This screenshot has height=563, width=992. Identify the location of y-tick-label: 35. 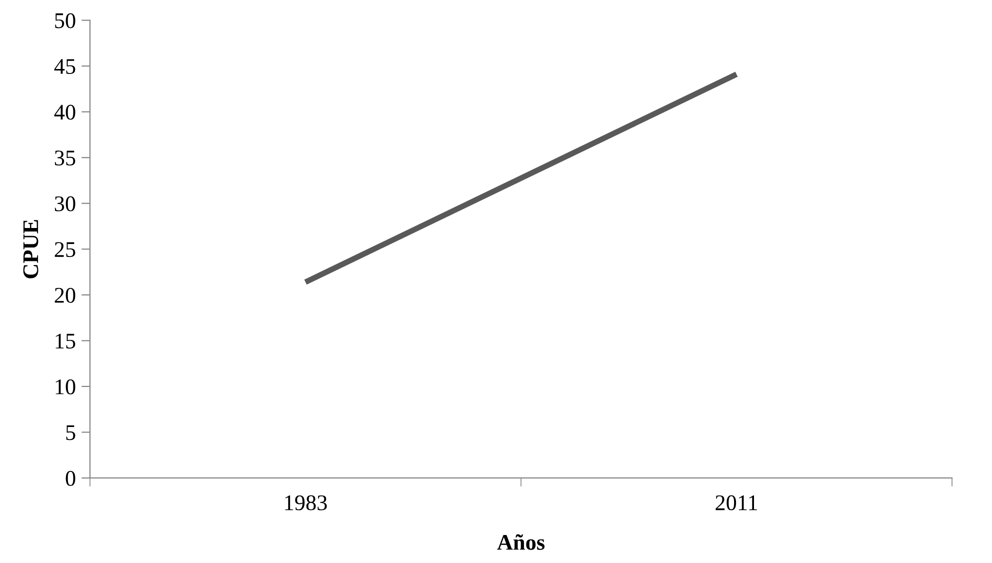
(65, 158).